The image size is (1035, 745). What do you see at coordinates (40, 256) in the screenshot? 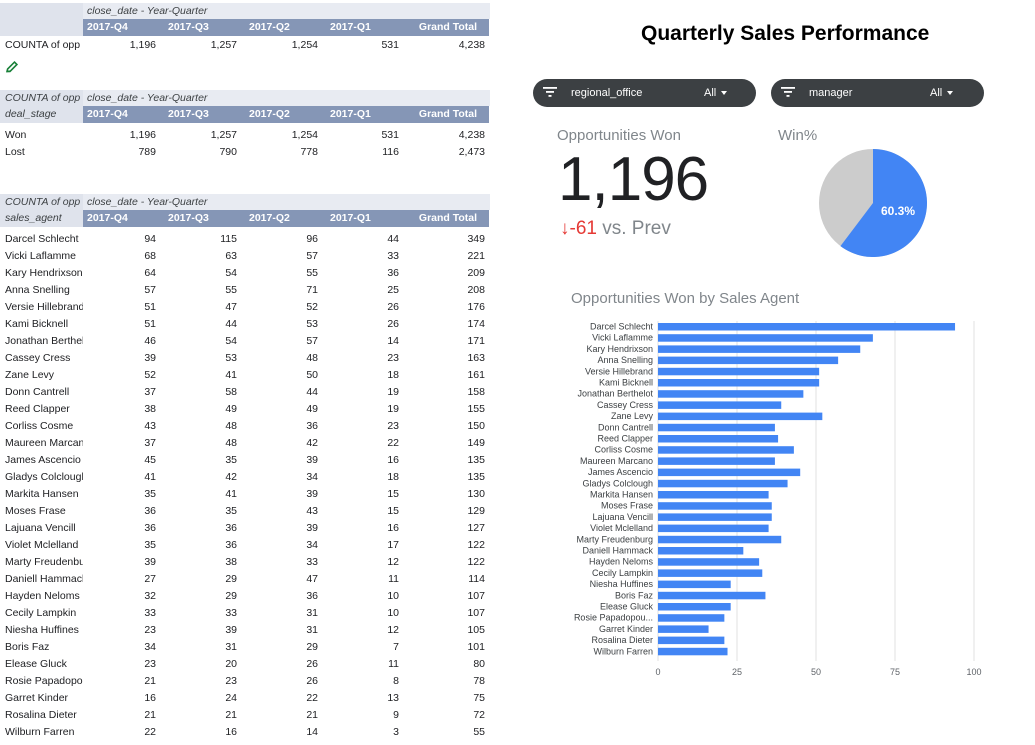
I see `row-label: Vicki Laflamme` at bounding box center [40, 256].